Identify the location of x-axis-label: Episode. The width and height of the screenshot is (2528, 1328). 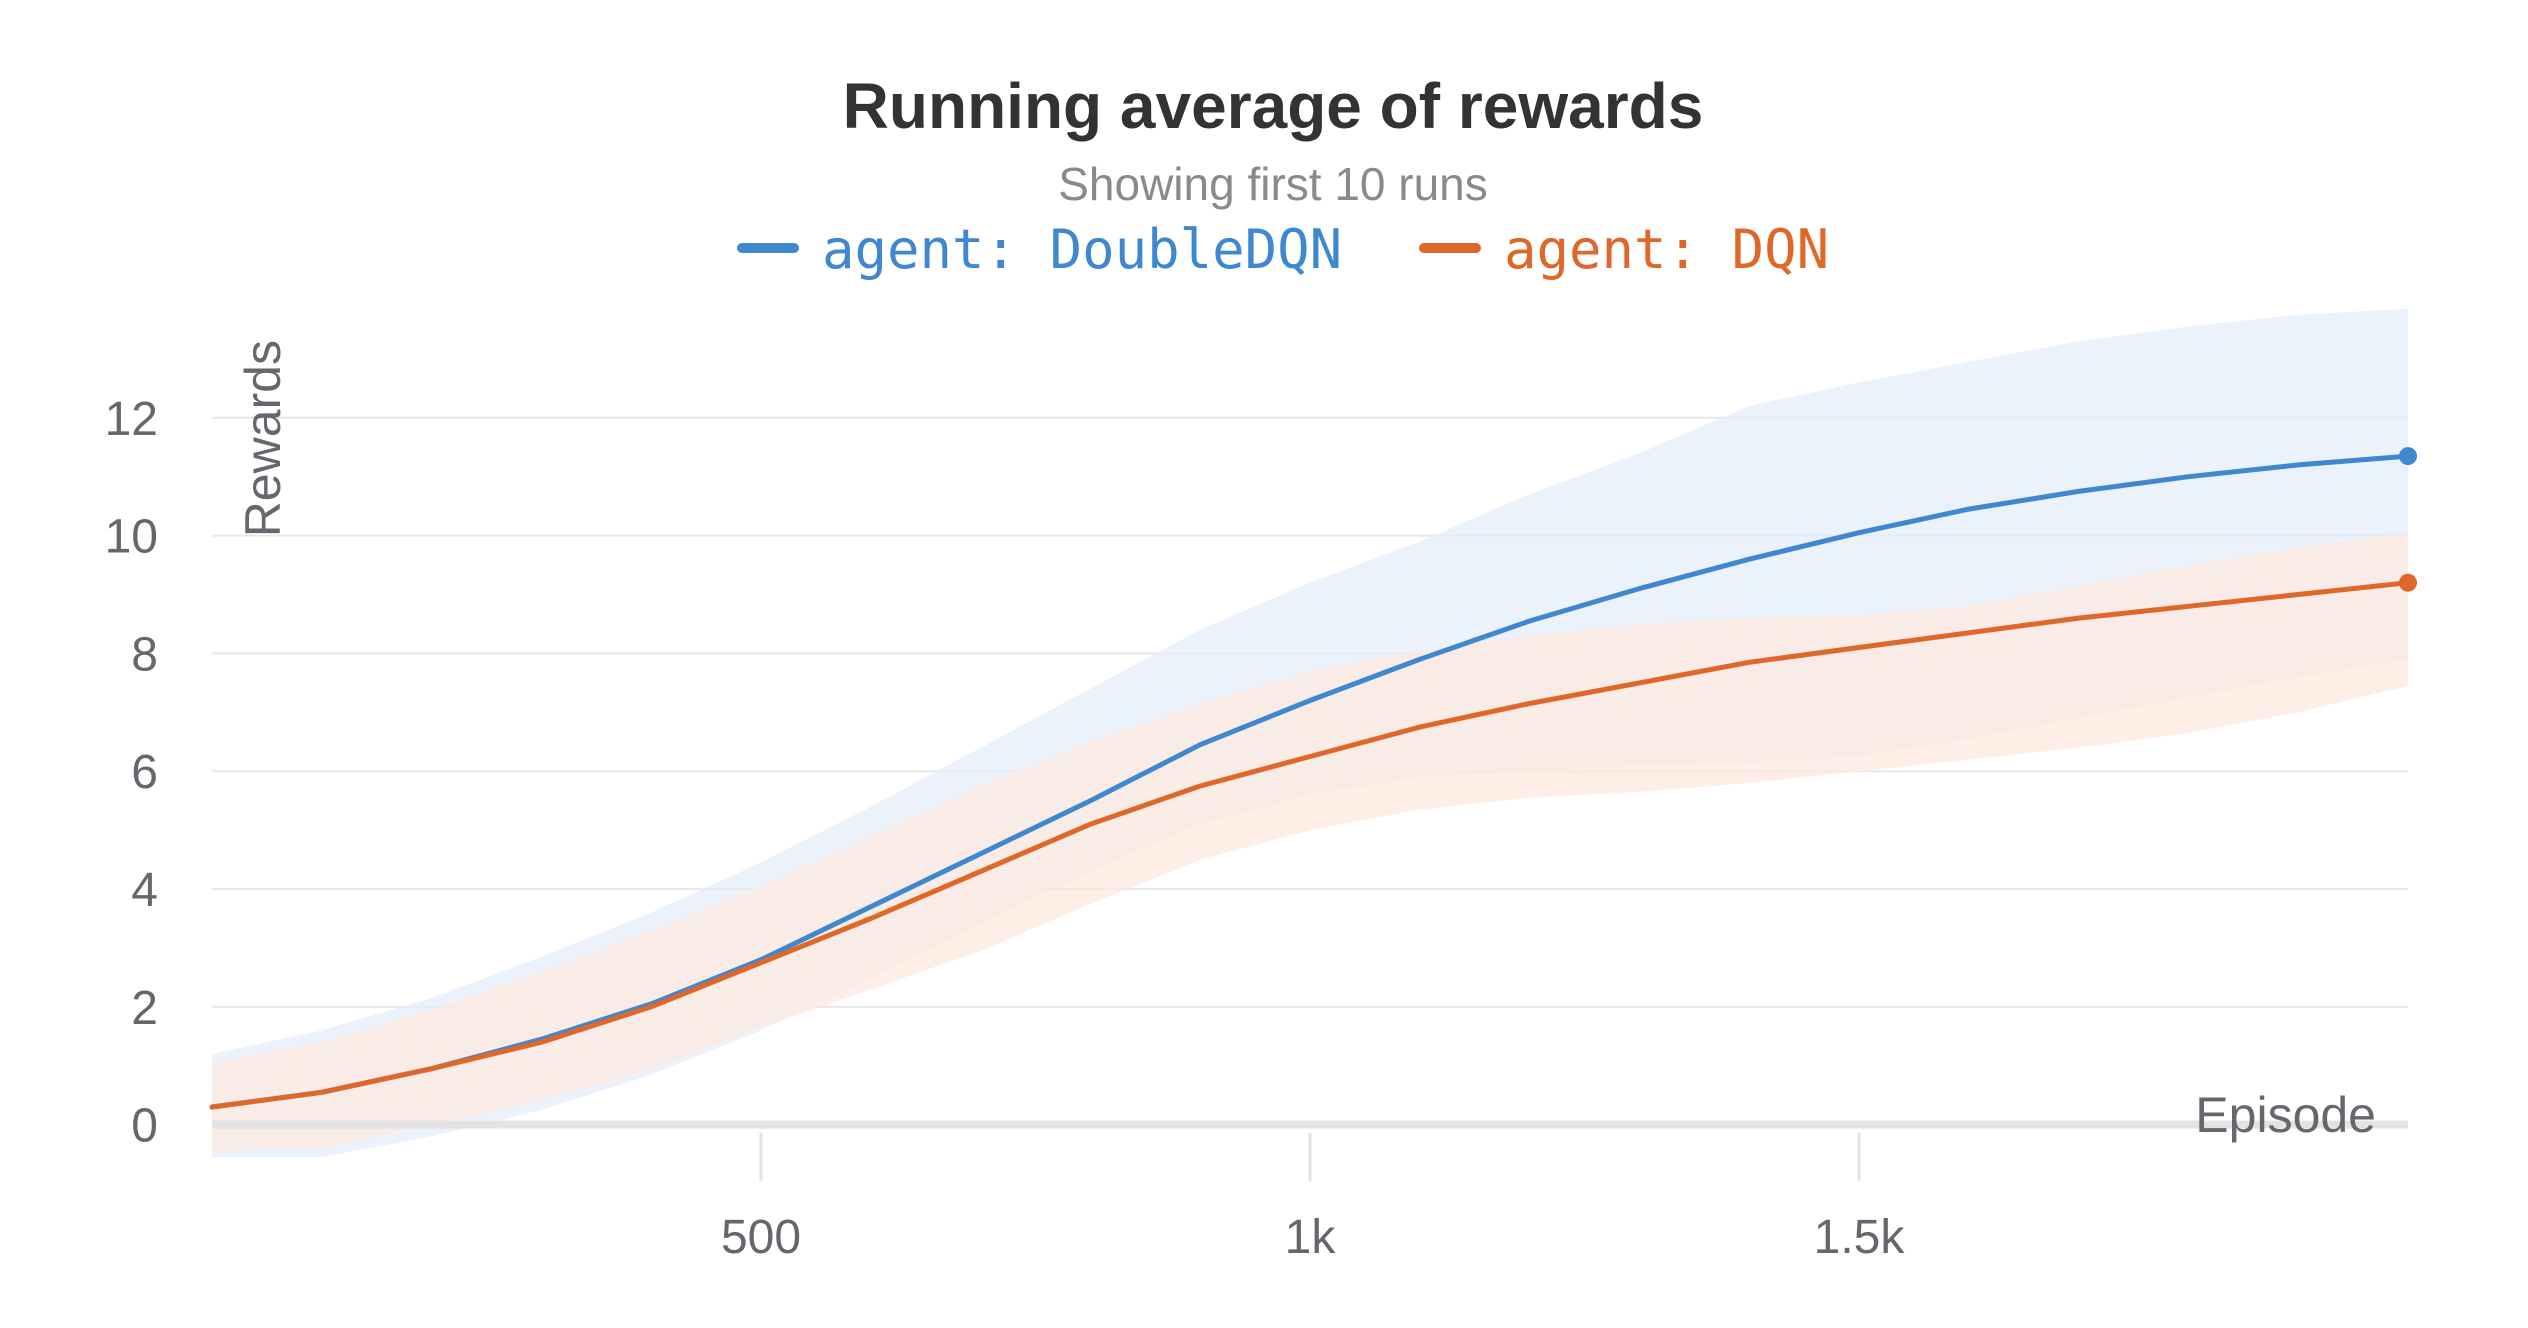
(2285, 1115).